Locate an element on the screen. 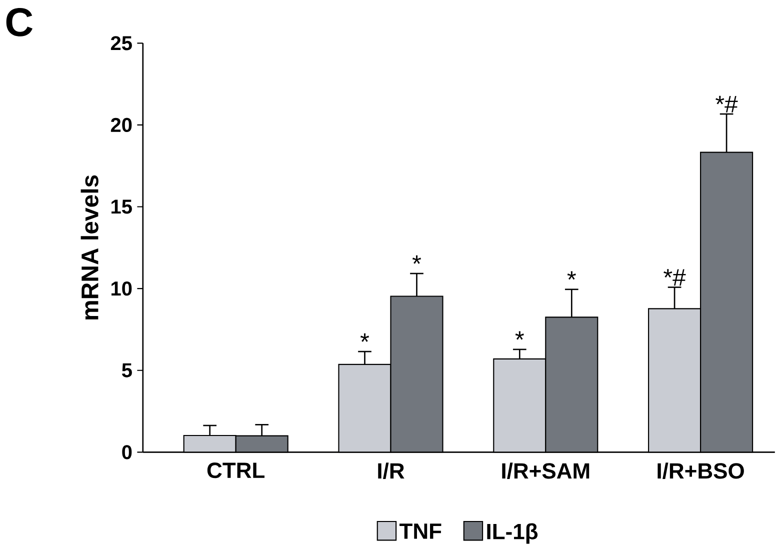  x-tick-label: I/R is located at coordinates (391, 470).